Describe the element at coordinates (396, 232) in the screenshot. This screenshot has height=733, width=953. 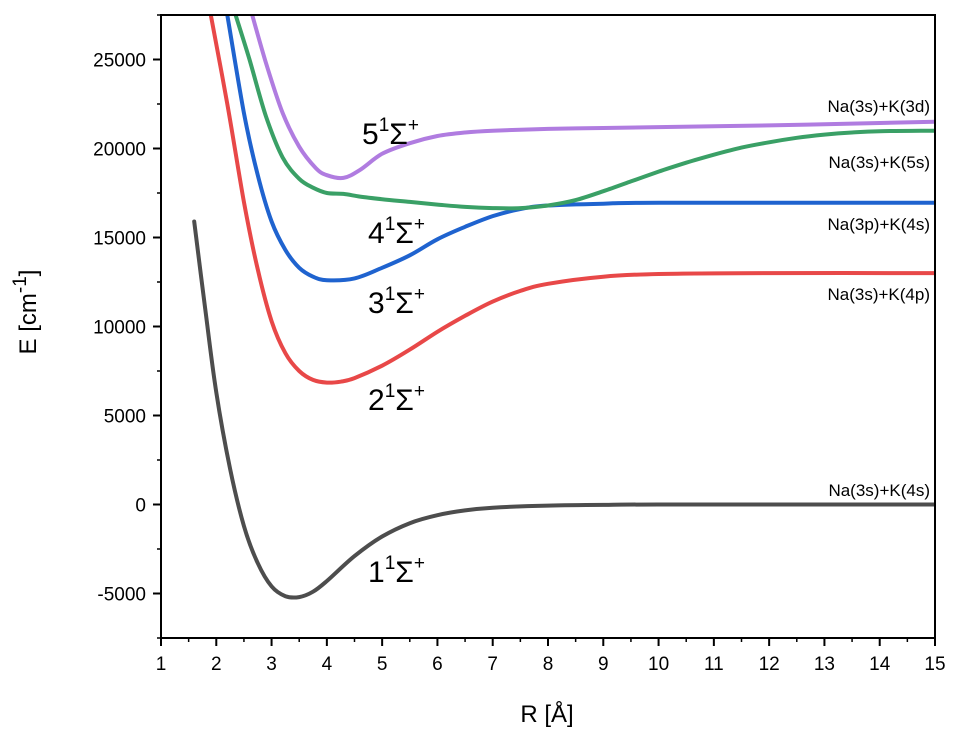
I see `state-label-4: 41Σ+` at that location.